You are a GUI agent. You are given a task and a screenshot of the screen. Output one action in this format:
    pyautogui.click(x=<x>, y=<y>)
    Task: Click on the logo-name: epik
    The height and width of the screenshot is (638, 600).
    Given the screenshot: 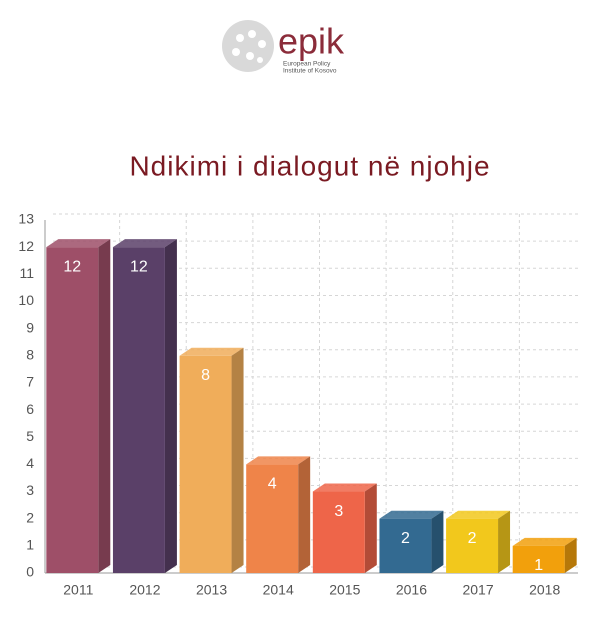 What is the action you would take?
    pyautogui.click(x=311, y=41)
    